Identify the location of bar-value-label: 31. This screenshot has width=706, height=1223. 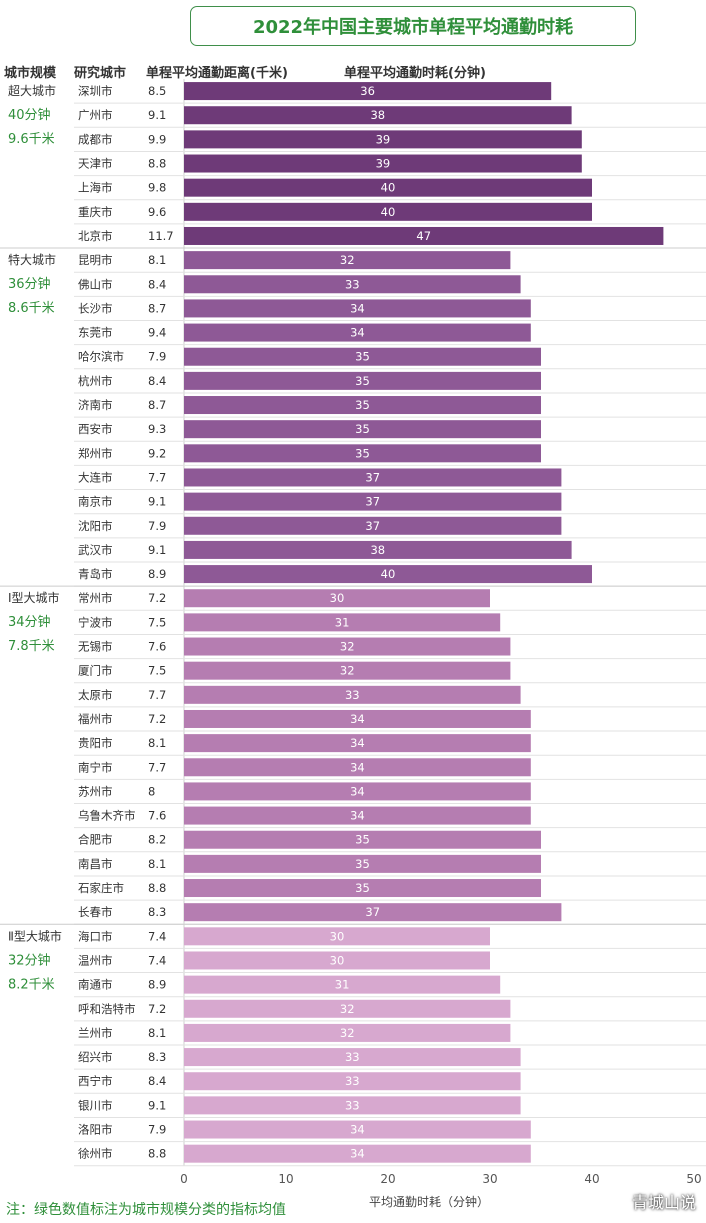
(342, 622).